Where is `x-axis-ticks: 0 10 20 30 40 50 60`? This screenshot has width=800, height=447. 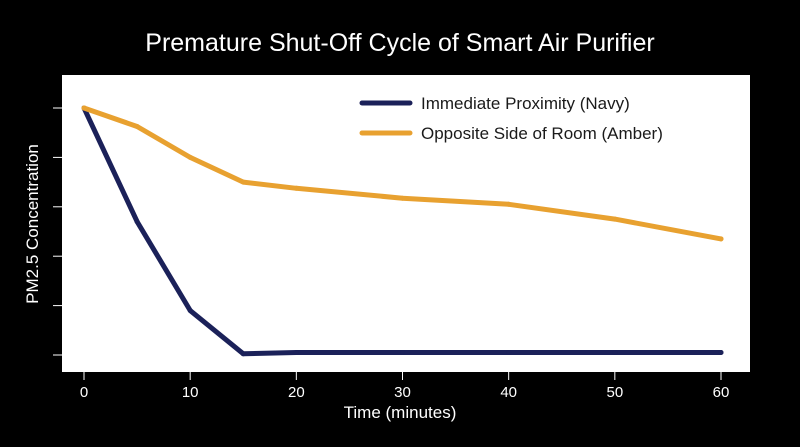
x-axis-ticks: 0 10 20 30 40 50 60 is located at coordinates (405, 386).